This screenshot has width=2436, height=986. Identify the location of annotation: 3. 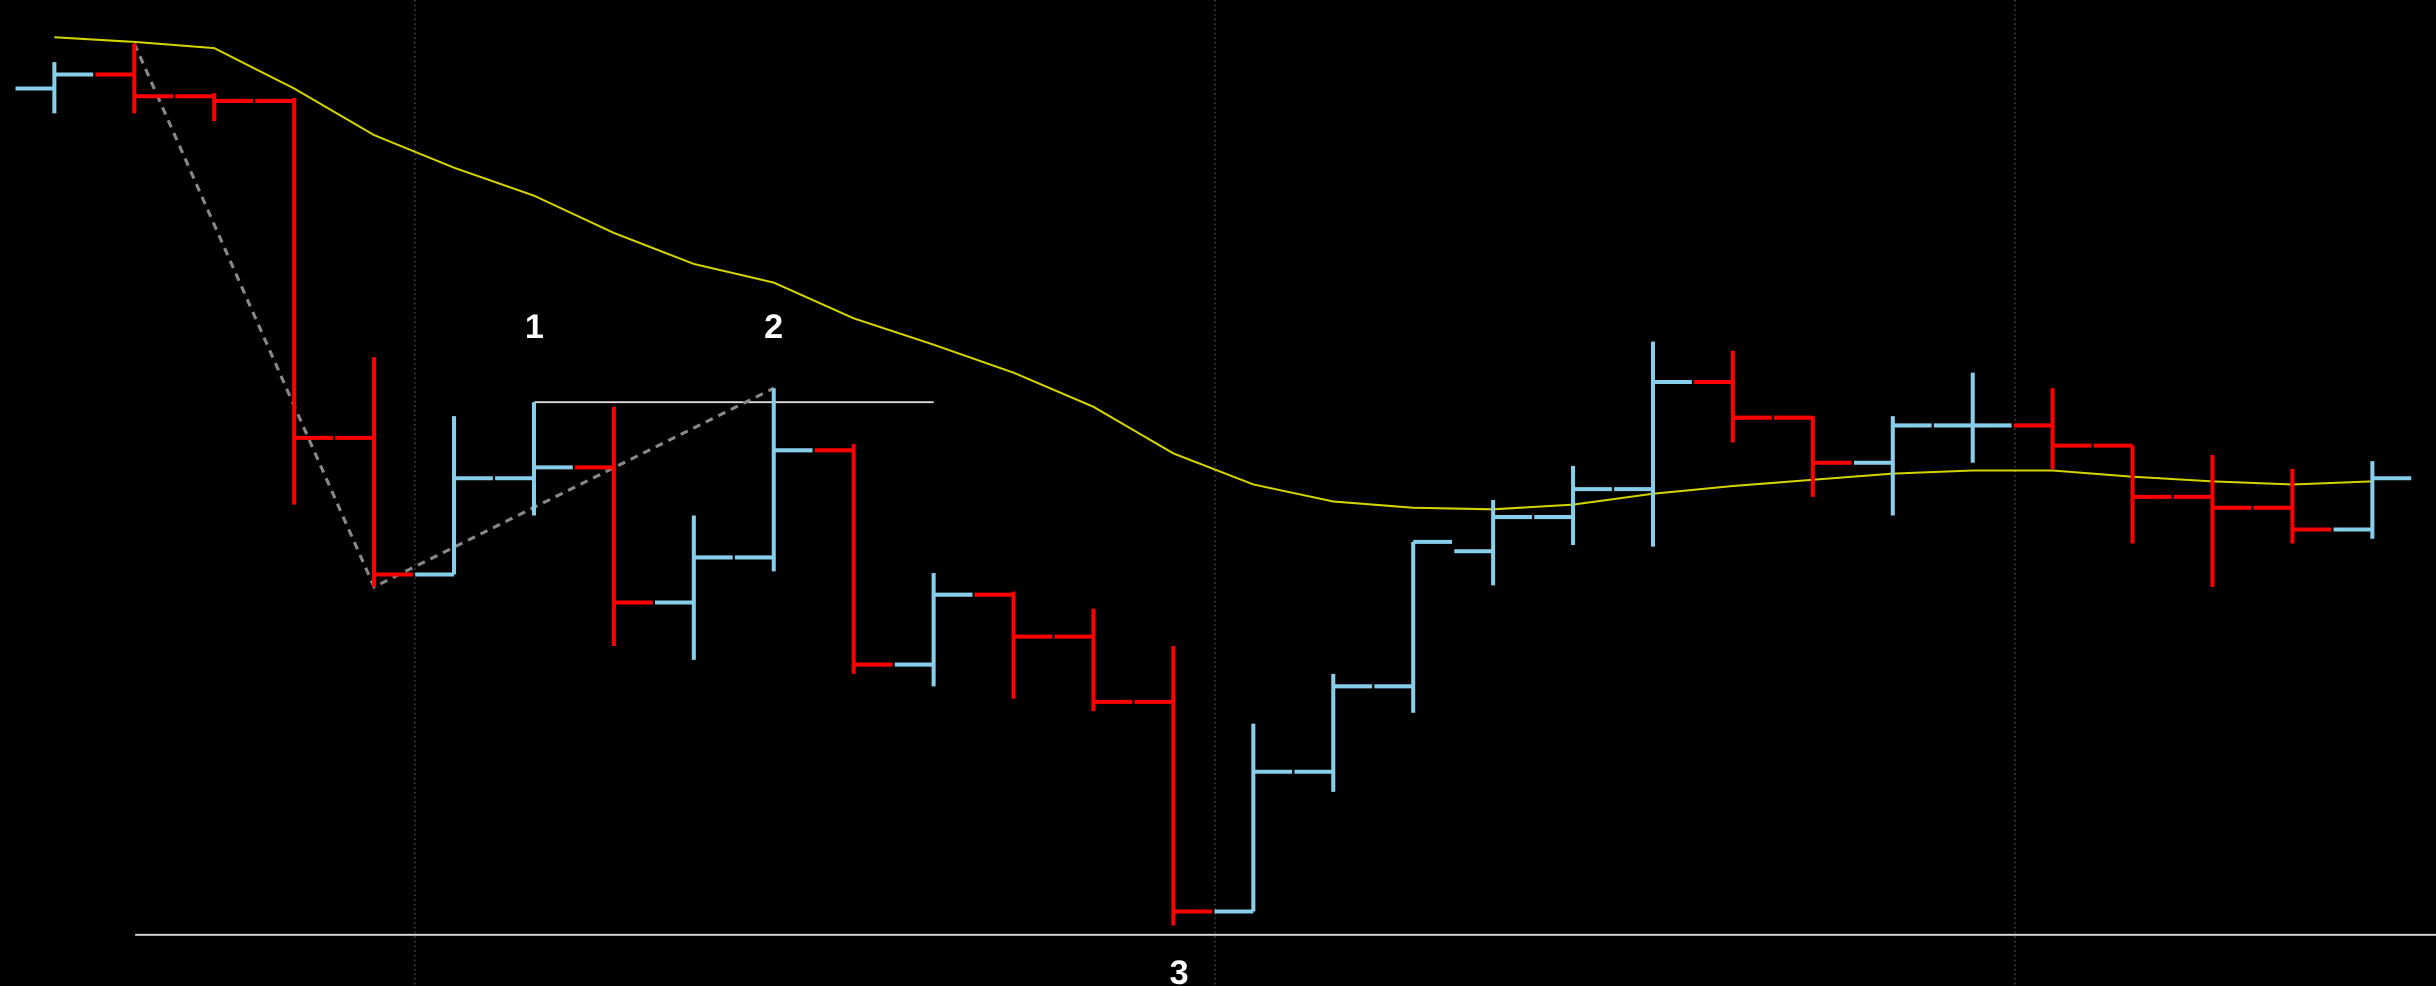
(1179, 970).